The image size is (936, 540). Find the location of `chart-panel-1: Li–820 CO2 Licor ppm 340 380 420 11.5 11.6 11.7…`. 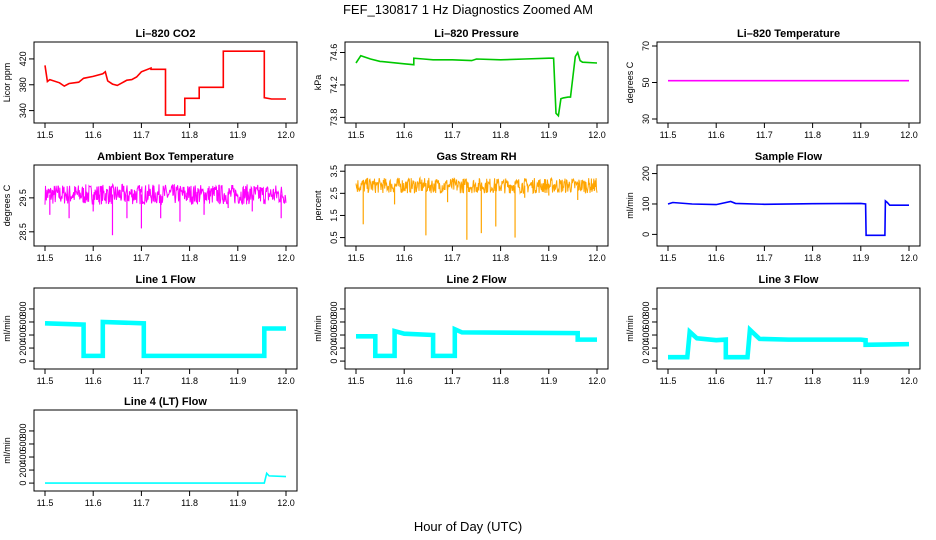

chart-panel-1: Li–820 CO2 Licor ppm 340 380 420 11.5 11.6 11.7… is located at coordinates (150, 84).